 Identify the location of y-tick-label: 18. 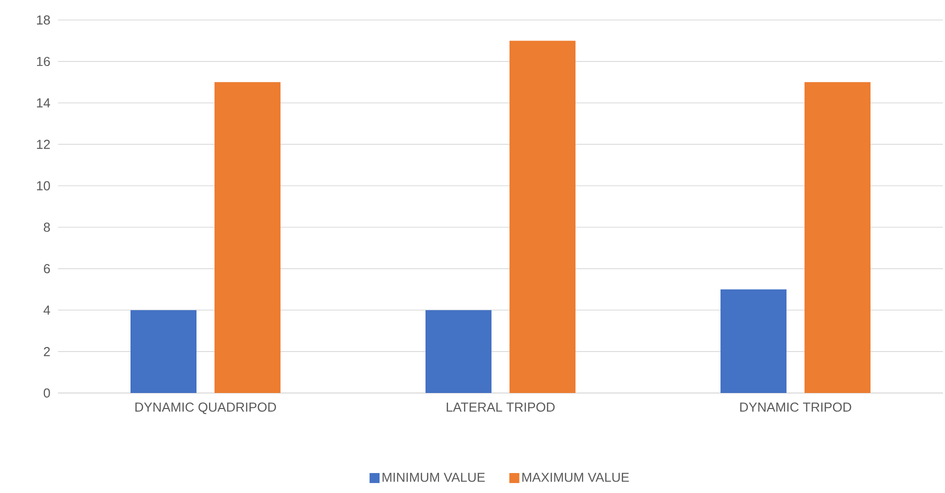
(43, 20).